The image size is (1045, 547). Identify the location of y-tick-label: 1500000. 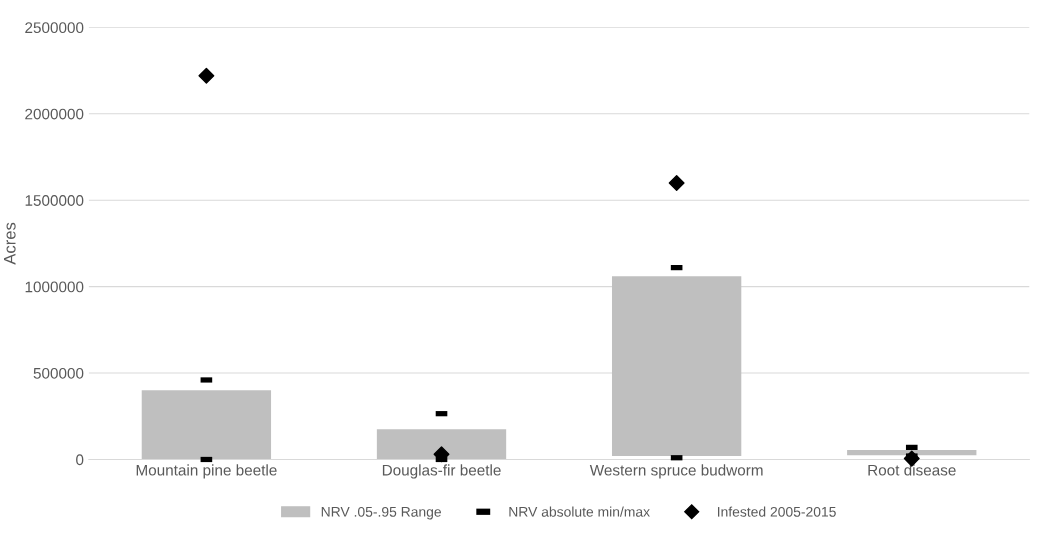
(54, 200).